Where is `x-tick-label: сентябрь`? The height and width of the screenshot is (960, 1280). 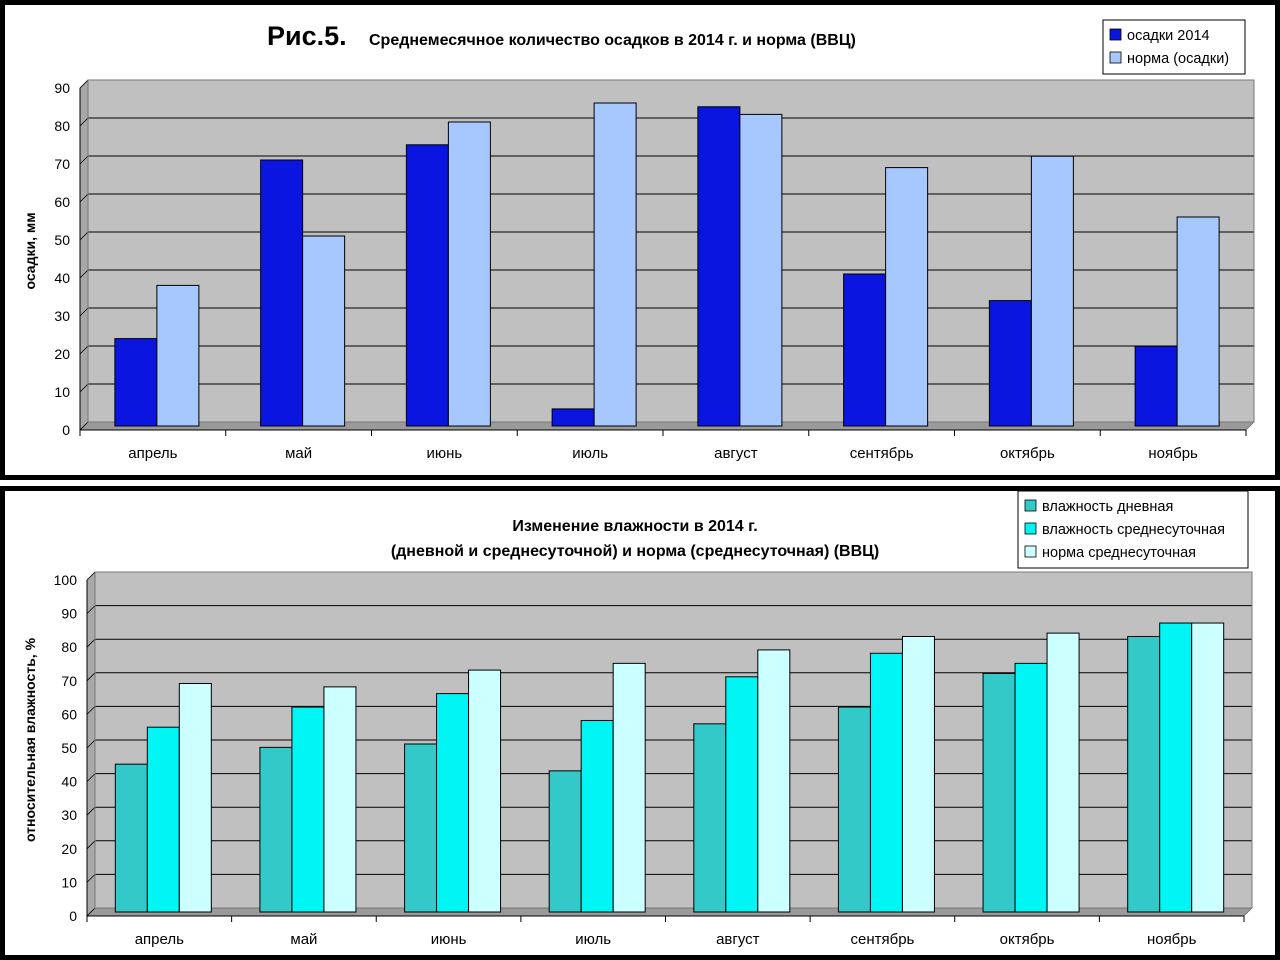
x-tick-label: сентябрь is located at coordinates (883, 939).